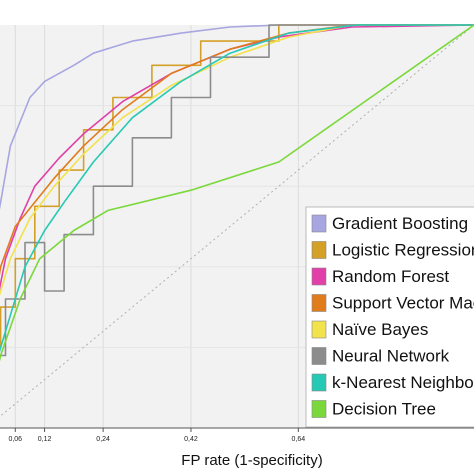 The width and height of the screenshot is (474, 474). Describe the element at coordinates (384, 409) in the screenshot. I see `legend-label: Decision Tree` at that location.